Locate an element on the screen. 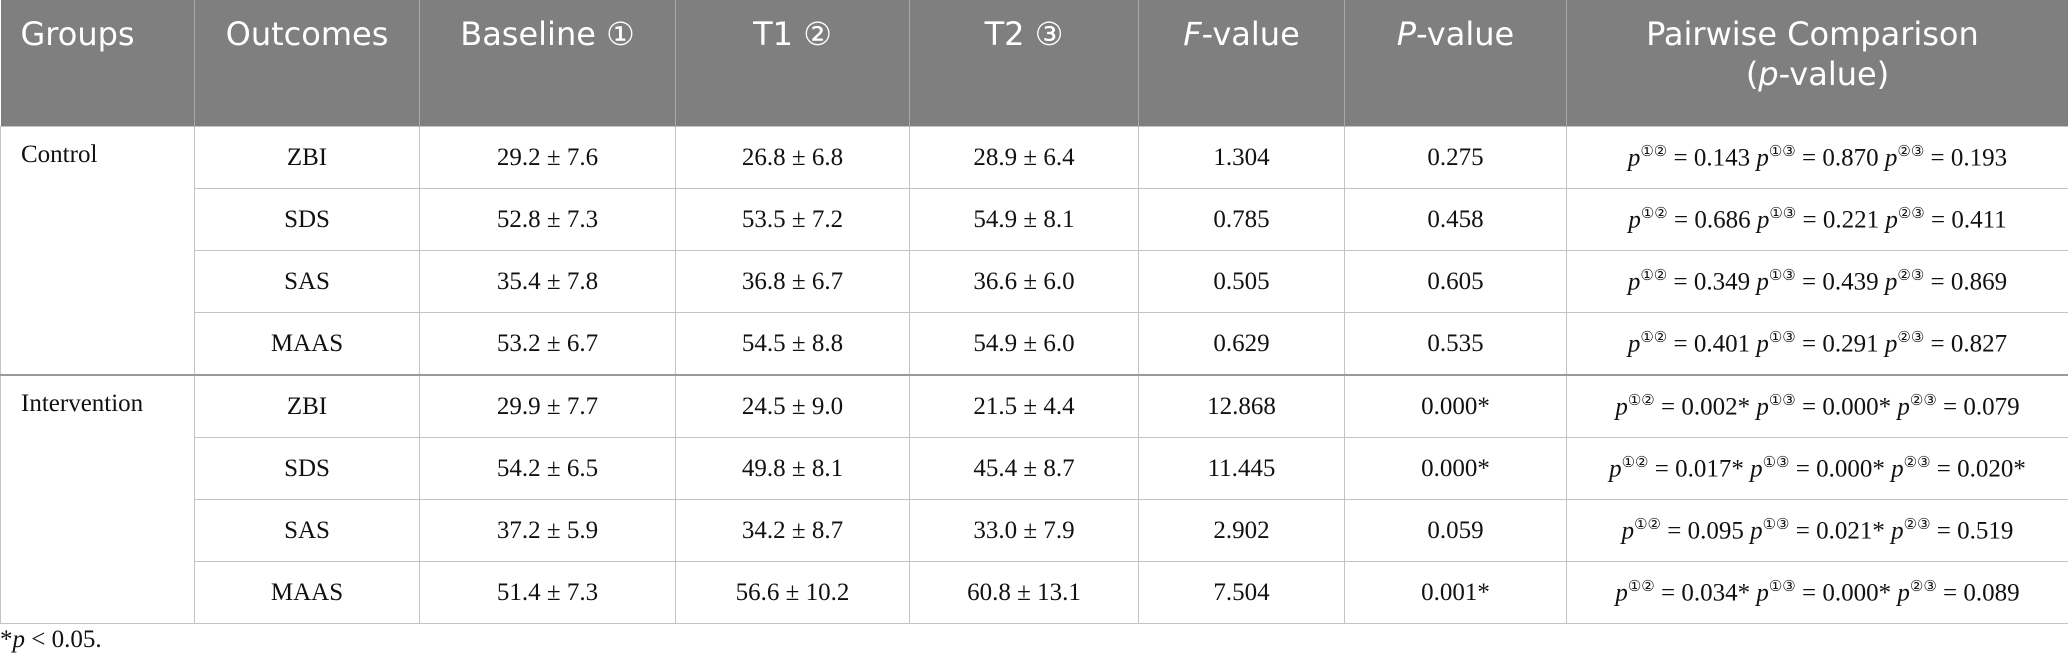 The image size is (2068, 665). p-value: 0.193 is located at coordinates (1979, 158).